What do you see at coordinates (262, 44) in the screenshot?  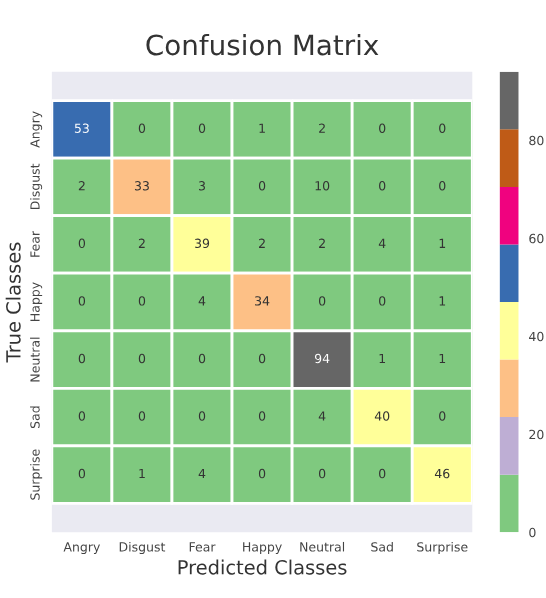 I see `chart-title: Confusion Matrix` at bounding box center [262, 44].